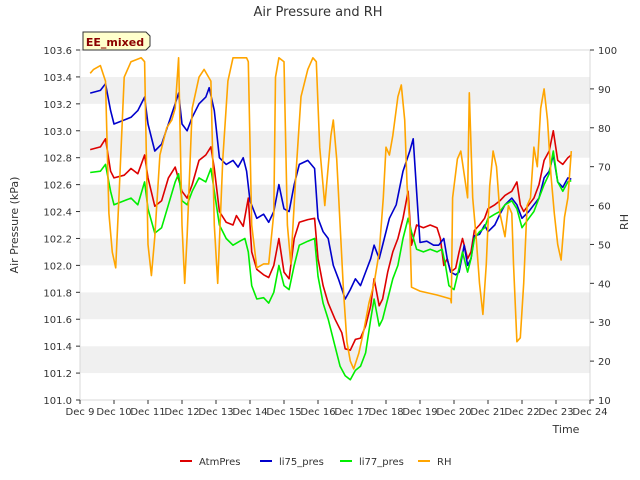 The image size is (640, 480). What do you see at coordinates (604, 401) in the screenshot?
I see `y2-tick-label: 10` at bounding box center [604, 401].